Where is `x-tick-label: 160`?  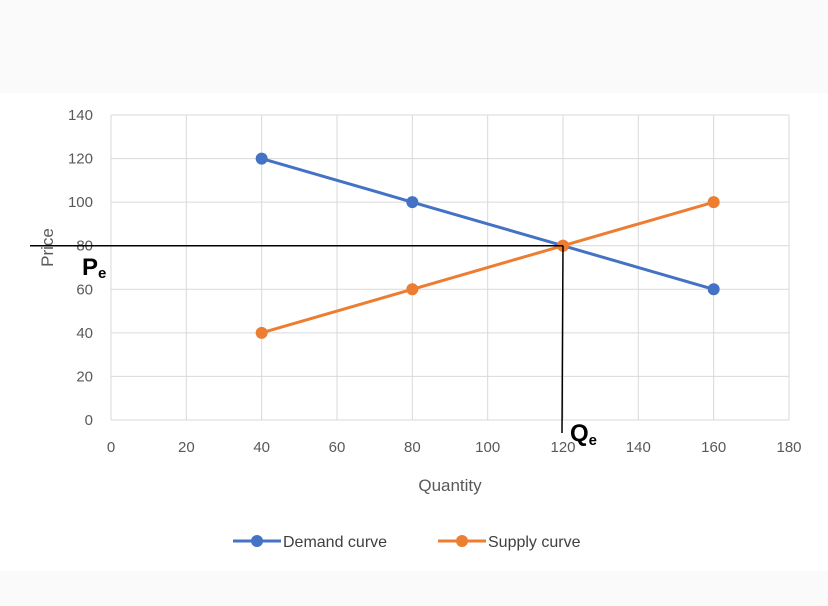 x-tick-label: 160 is located at coordinates (713, 447).